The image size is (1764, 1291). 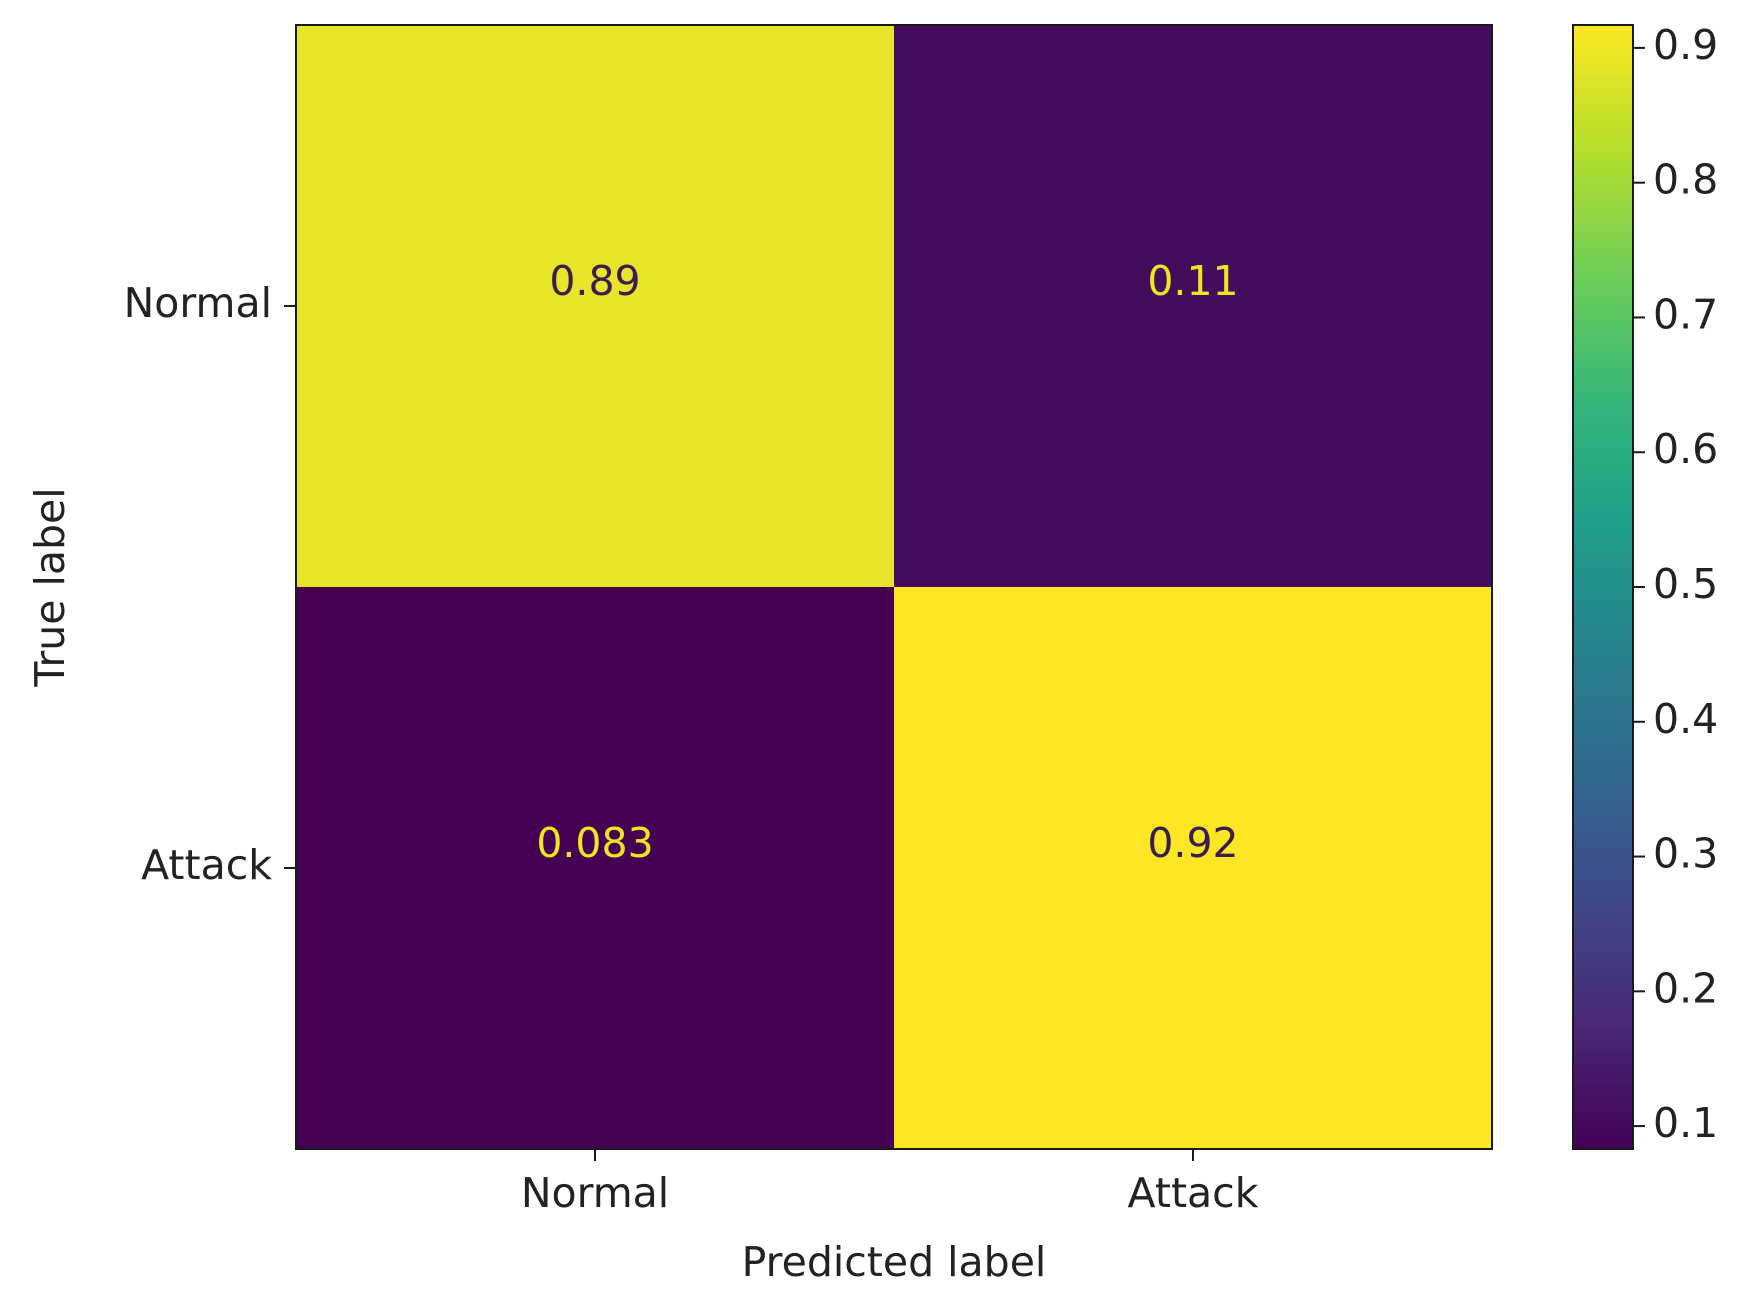 I want to click on colorbar-tick-label: 0.9, so click(x=1685, y=45).